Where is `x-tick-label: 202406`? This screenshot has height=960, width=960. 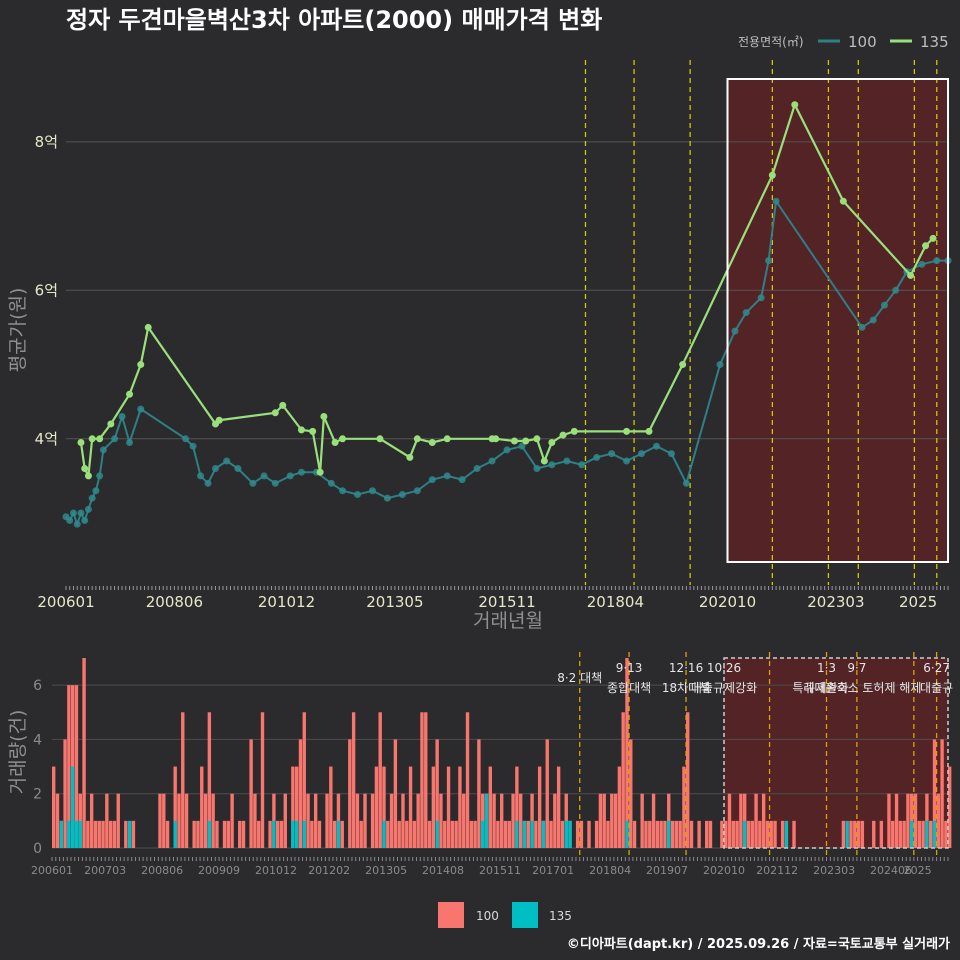
x-tick-label: 202406 is located at coordinates (891, 870).